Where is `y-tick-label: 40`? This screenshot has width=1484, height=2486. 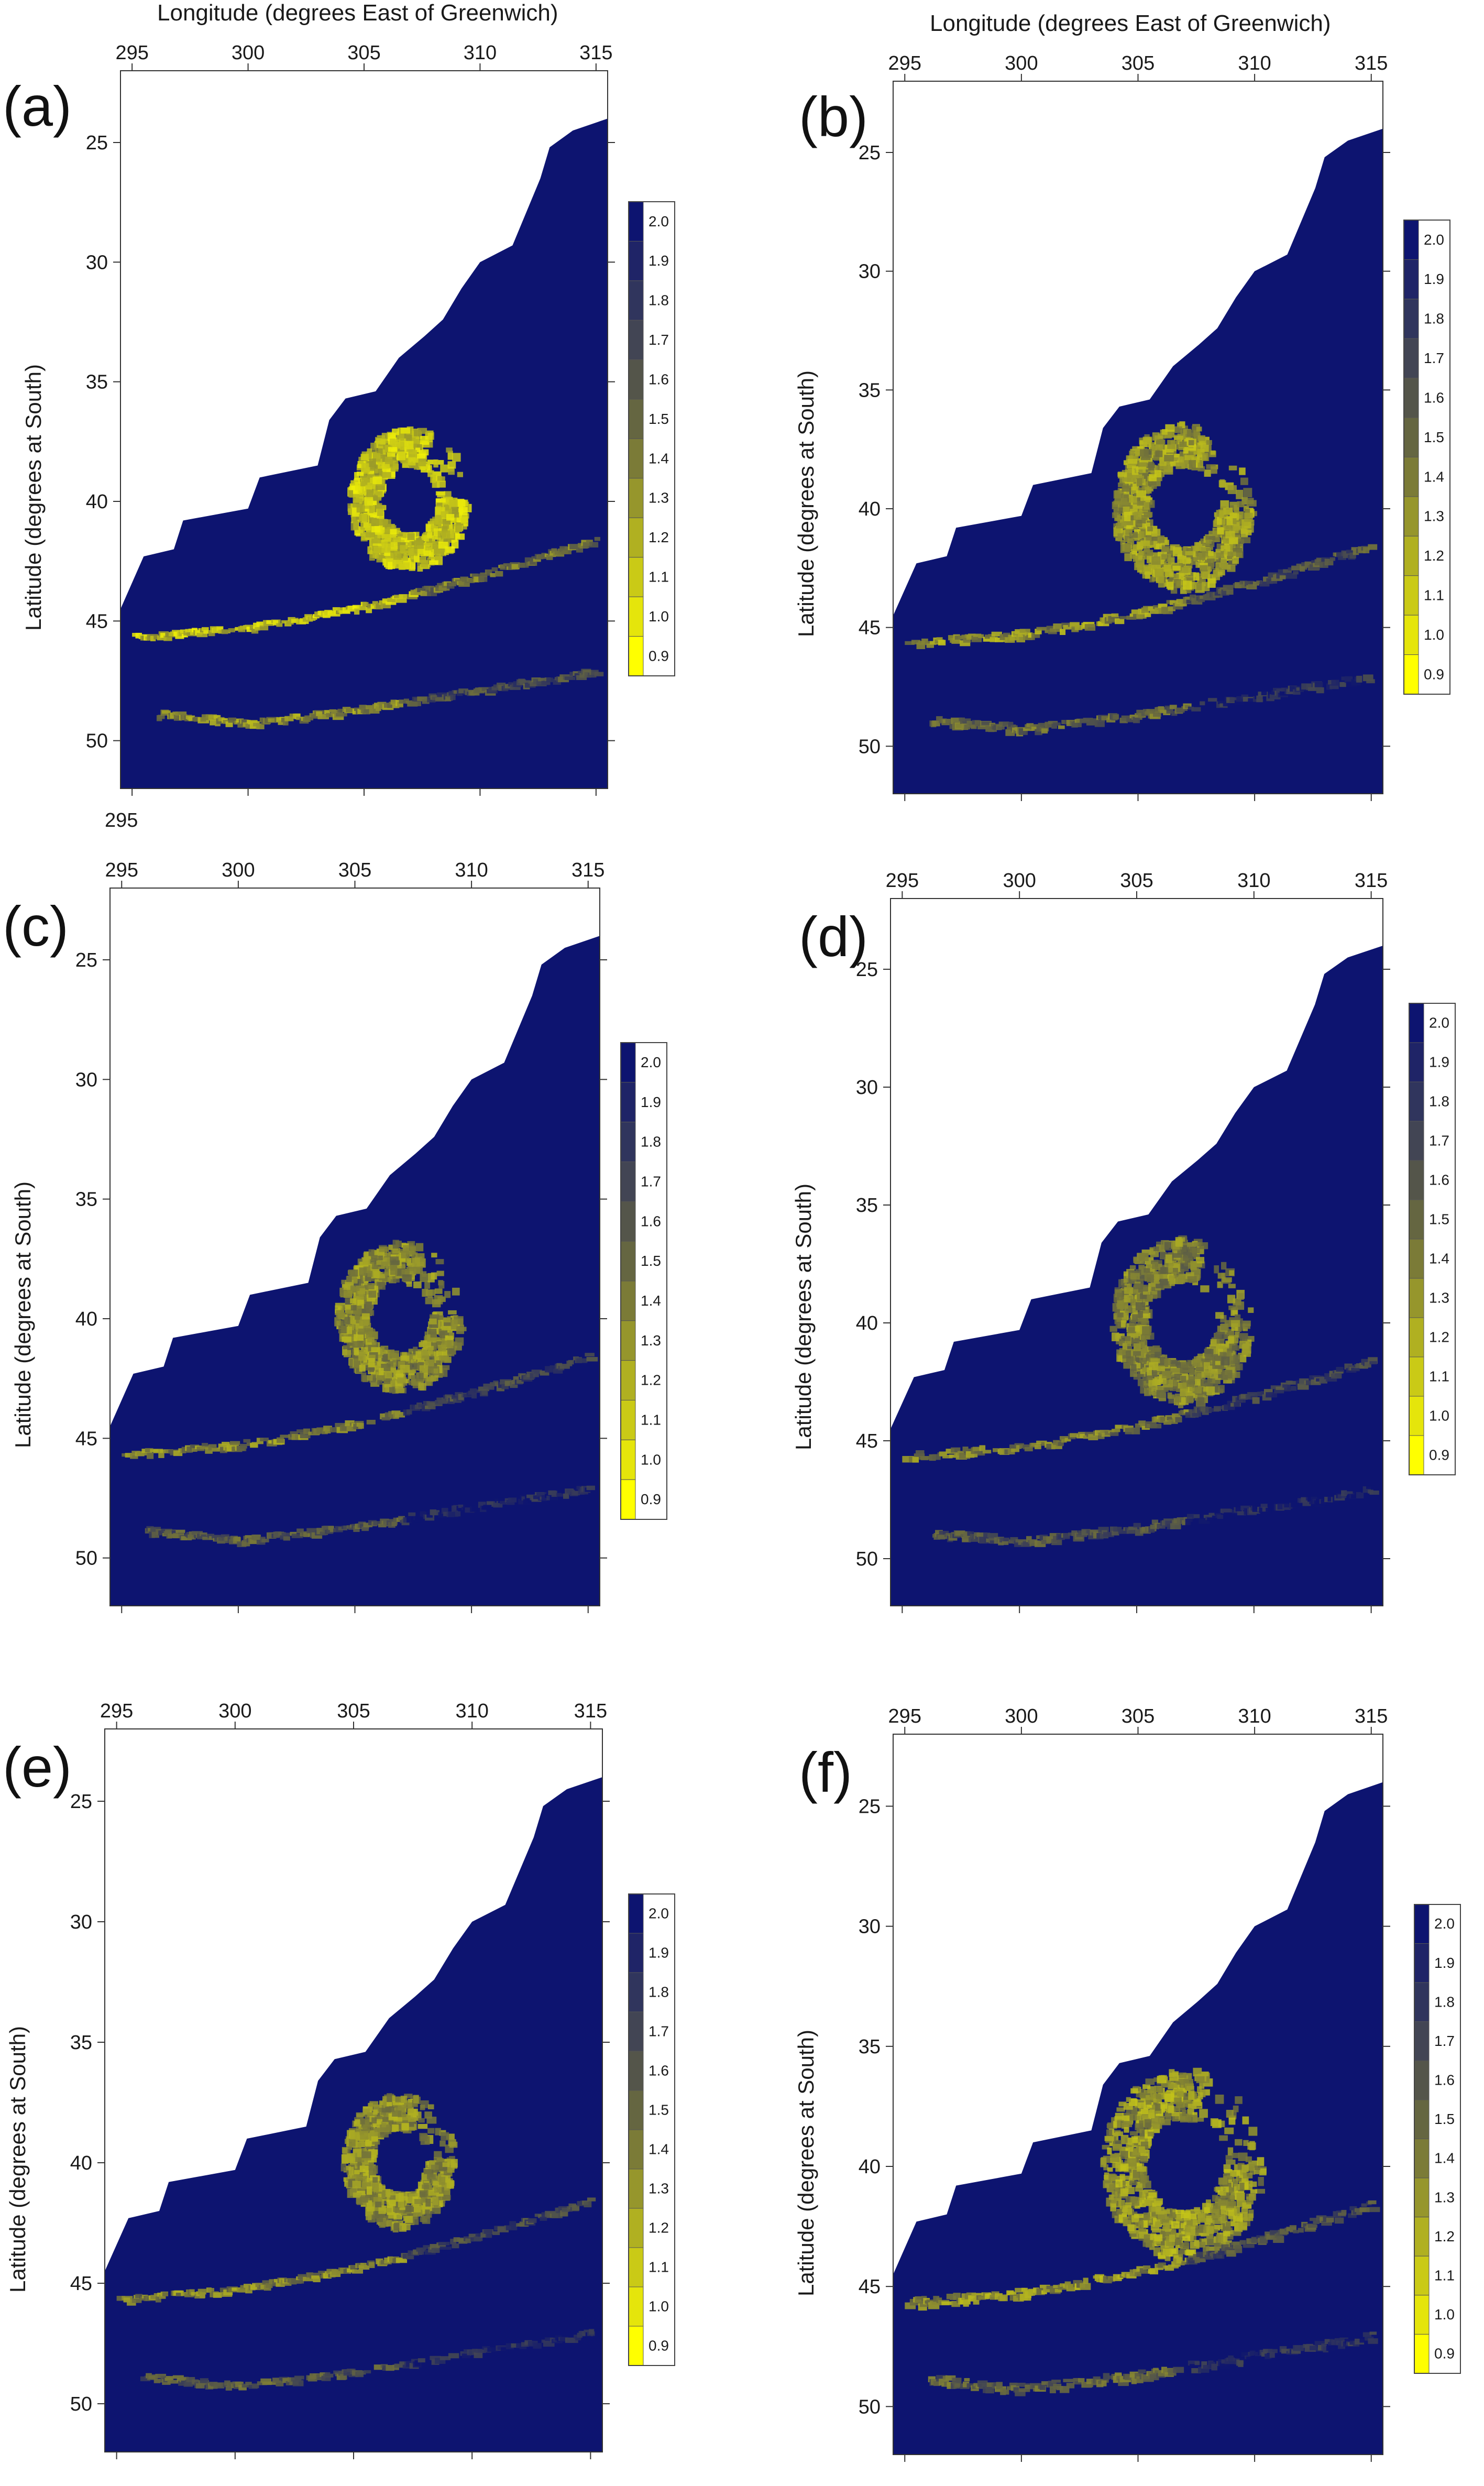
y-tick-label: 40 is located at coordinates (870, 2167).